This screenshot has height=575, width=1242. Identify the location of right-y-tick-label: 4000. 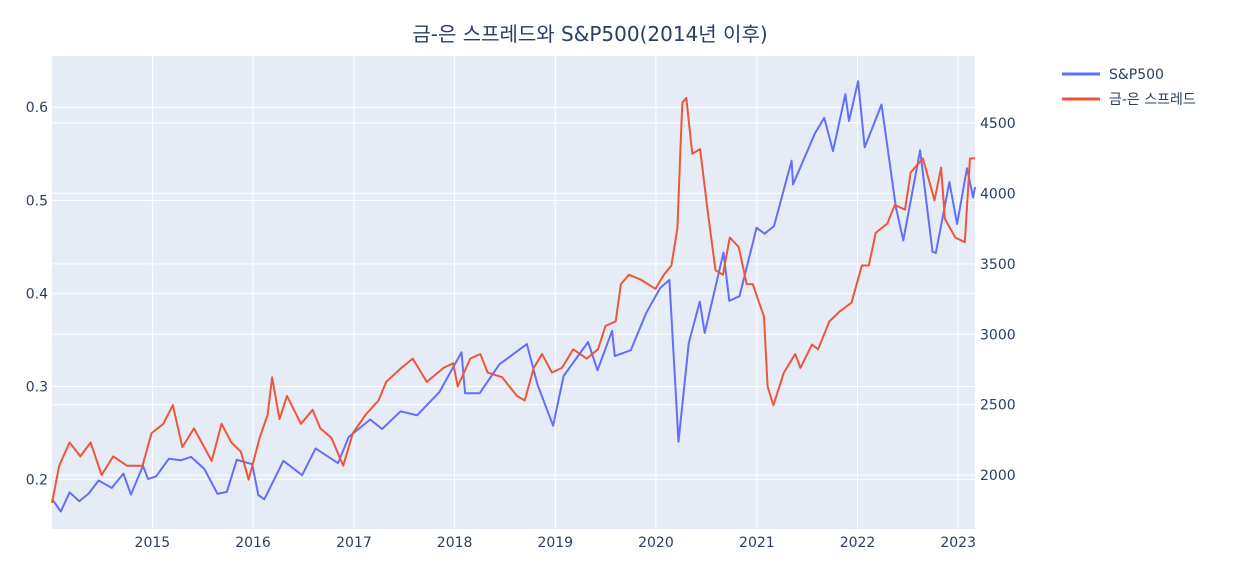
(998, 194).